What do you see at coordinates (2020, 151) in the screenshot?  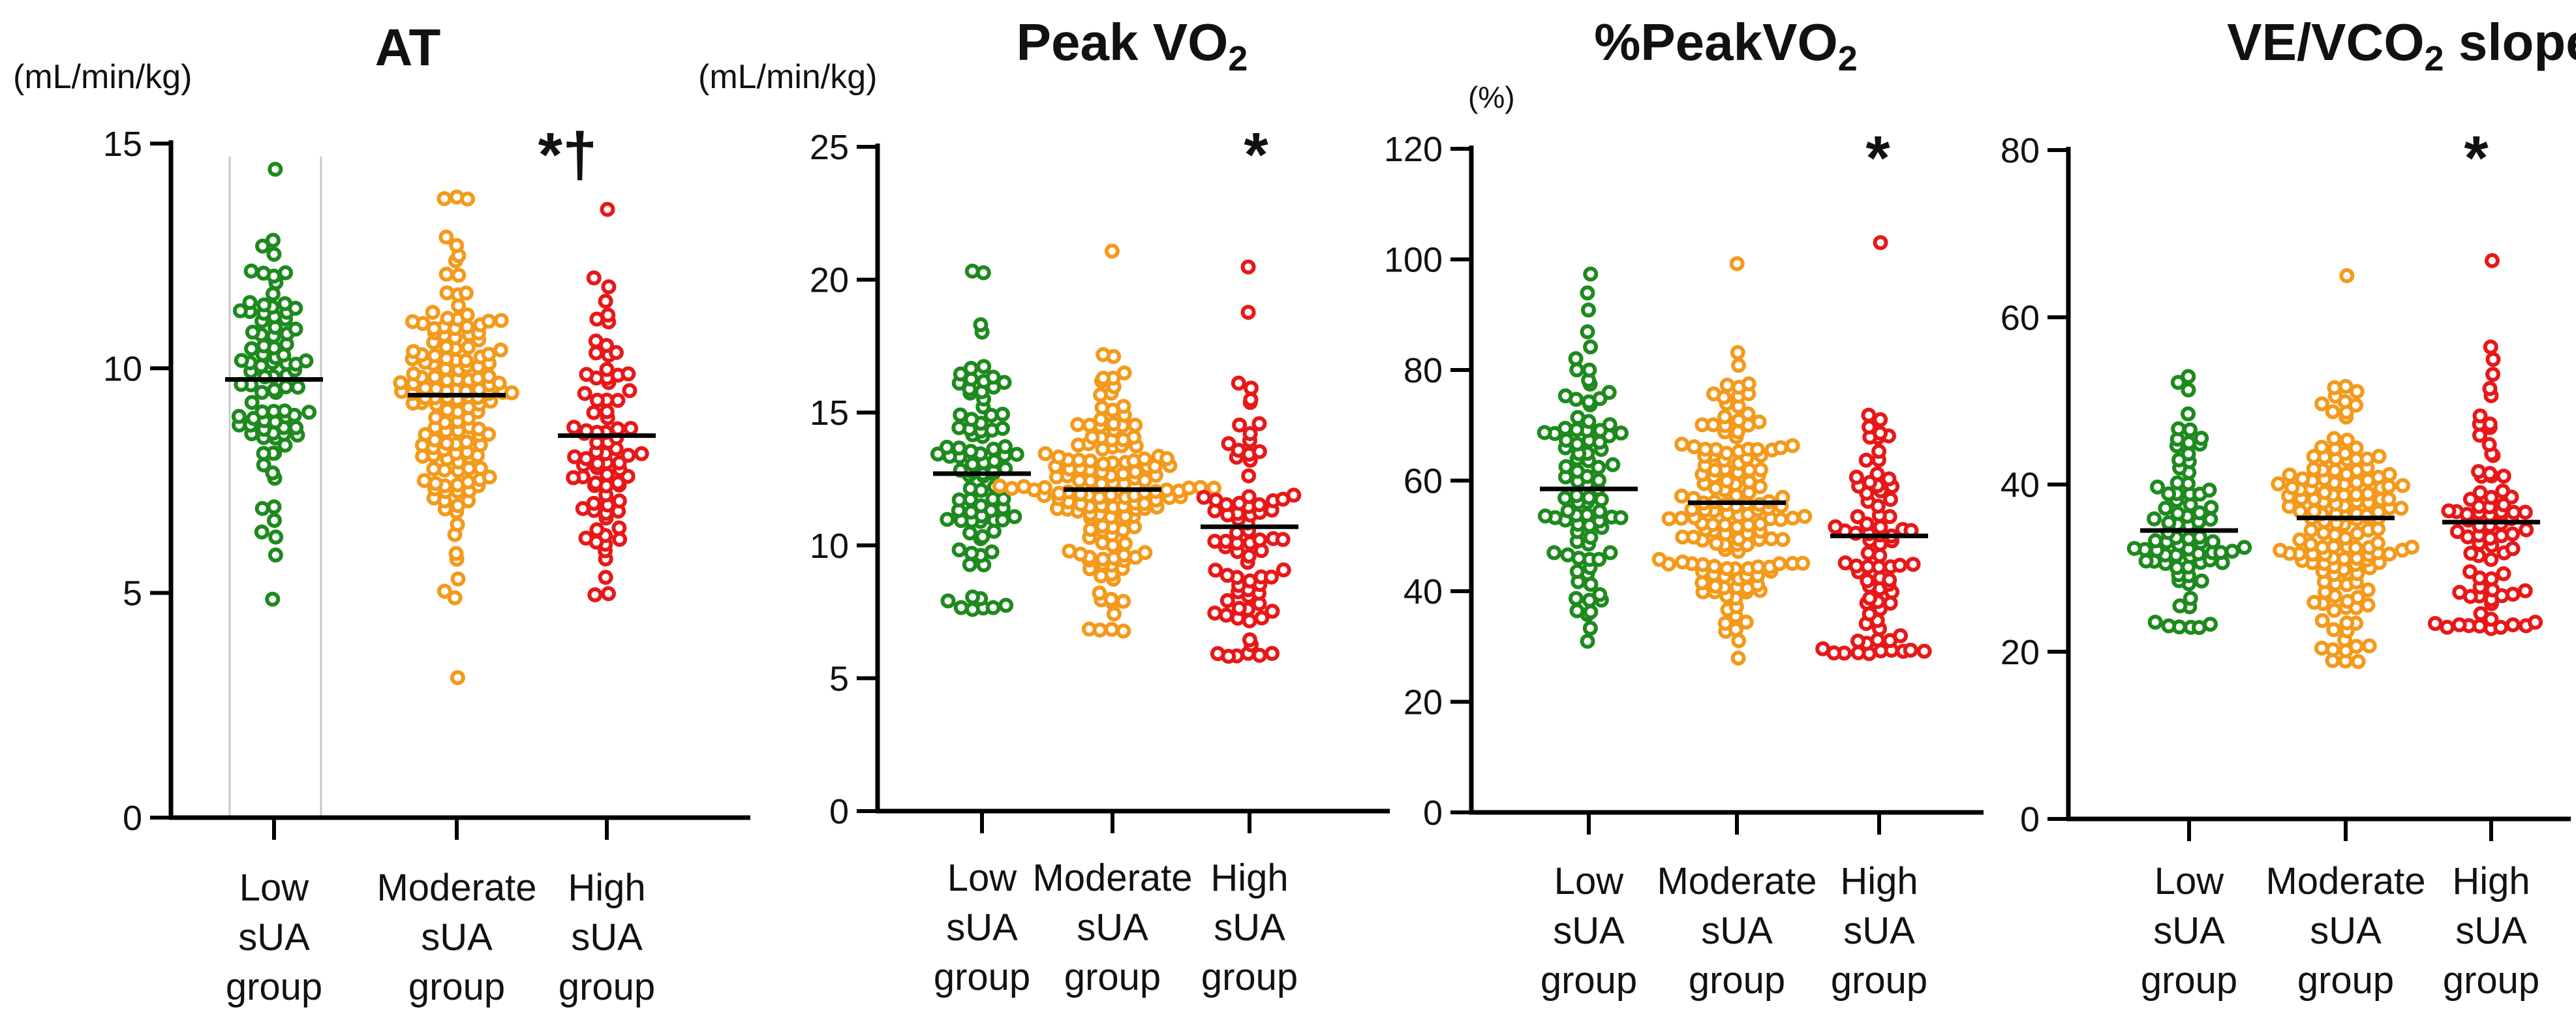 I see `y-tick-label: 80` at bounding box center [2020, 151].